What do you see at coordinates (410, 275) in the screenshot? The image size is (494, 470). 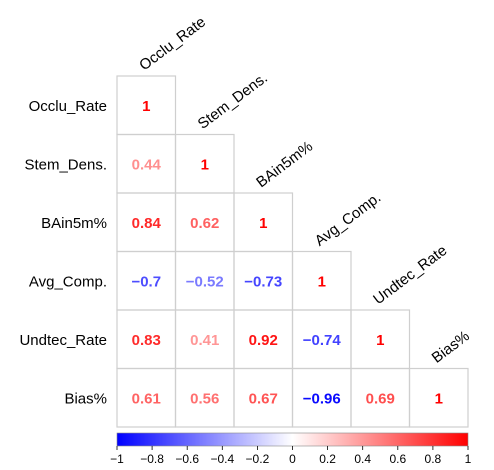 I see `column-label: Undtec_Rate` at bounding box center [410, 275].